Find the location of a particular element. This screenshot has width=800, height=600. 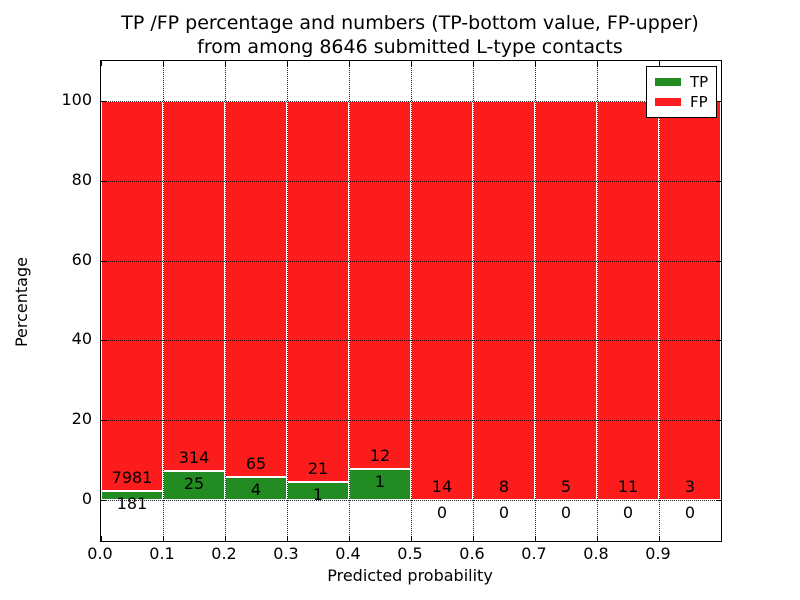

y-tick-label: 40 is located at coordinates (81, 339).